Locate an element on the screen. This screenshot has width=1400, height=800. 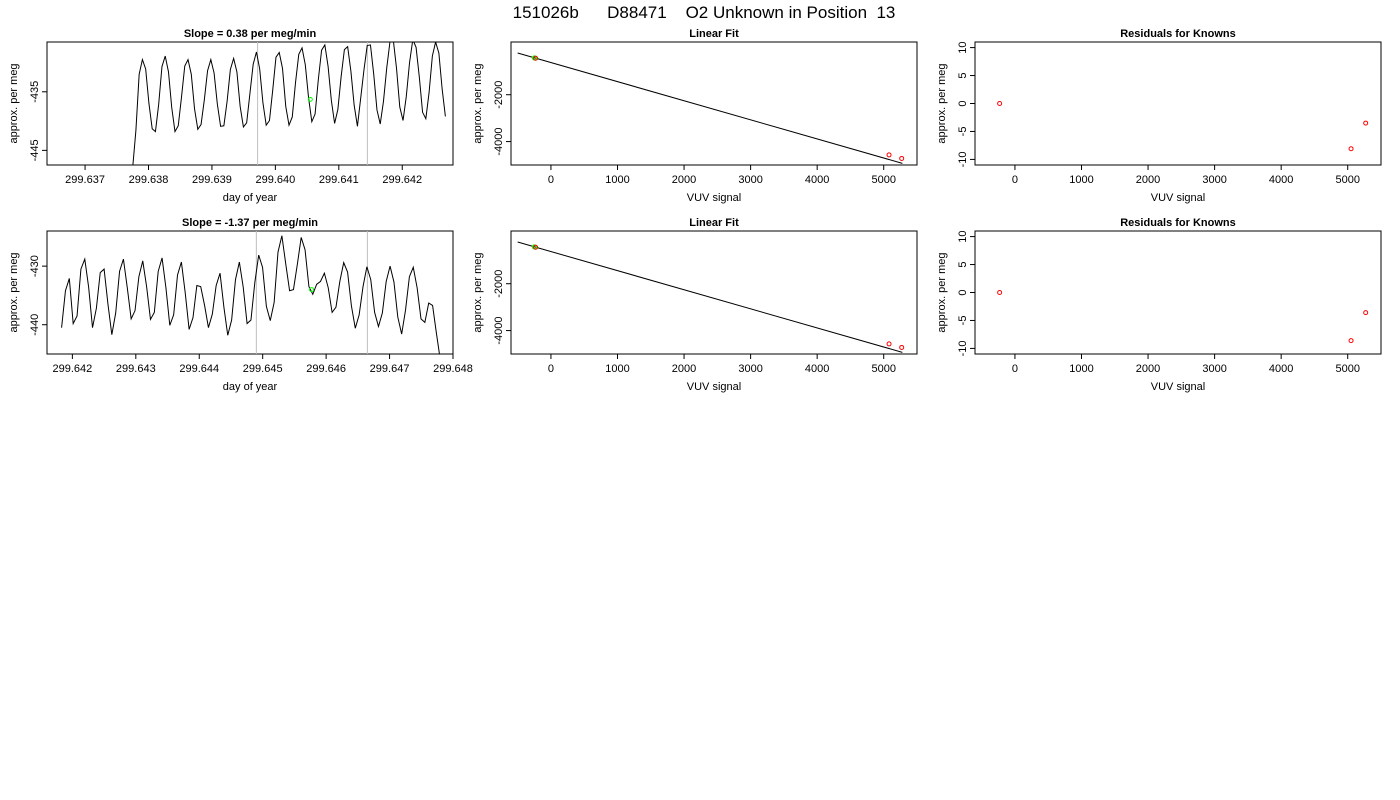
x-tick-label: 299.640 is located at coordinates (275, 180).